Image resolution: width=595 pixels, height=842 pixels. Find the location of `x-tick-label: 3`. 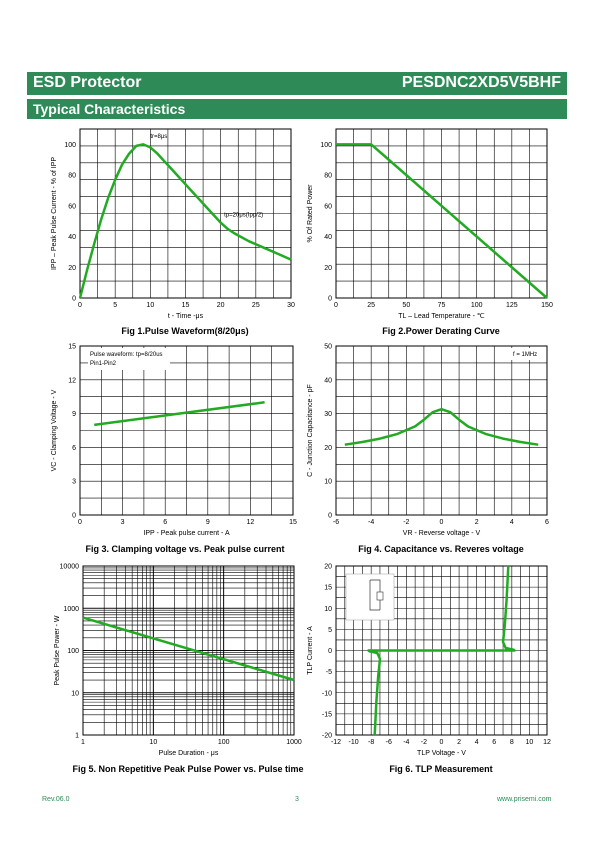

x-tick-label: 3 is located at coordinates (123, 522).